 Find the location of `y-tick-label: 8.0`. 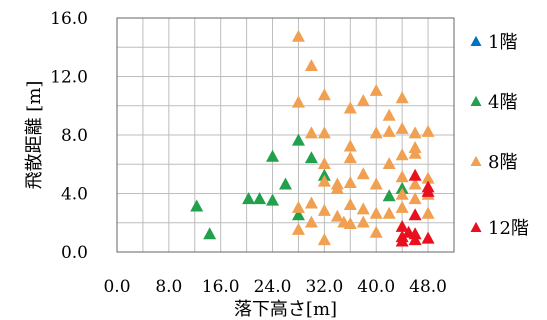

y-tick-label: 8.0 is located at coordinates (74, 136).